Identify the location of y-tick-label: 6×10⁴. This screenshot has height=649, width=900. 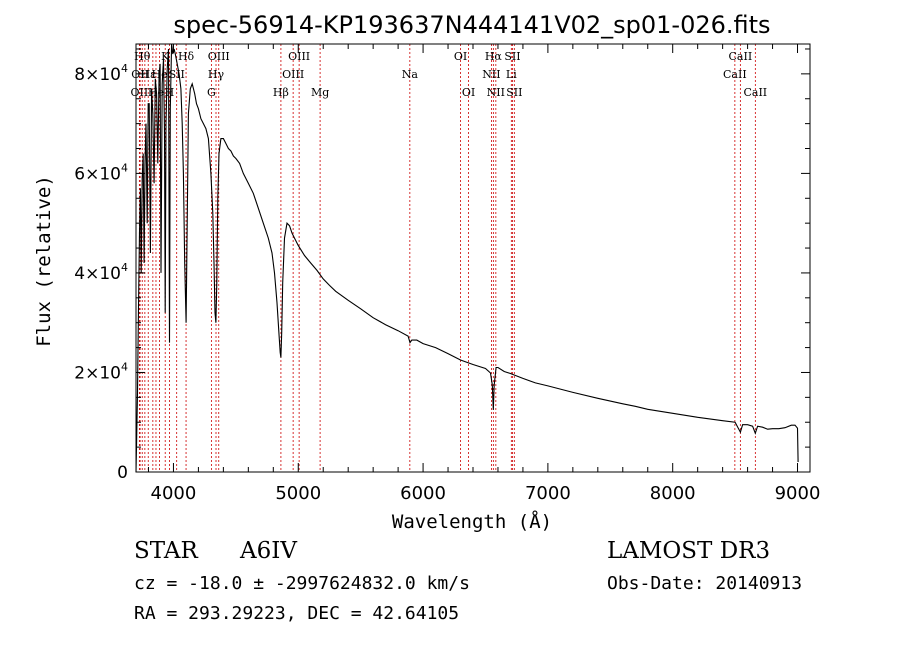
(101, 172).